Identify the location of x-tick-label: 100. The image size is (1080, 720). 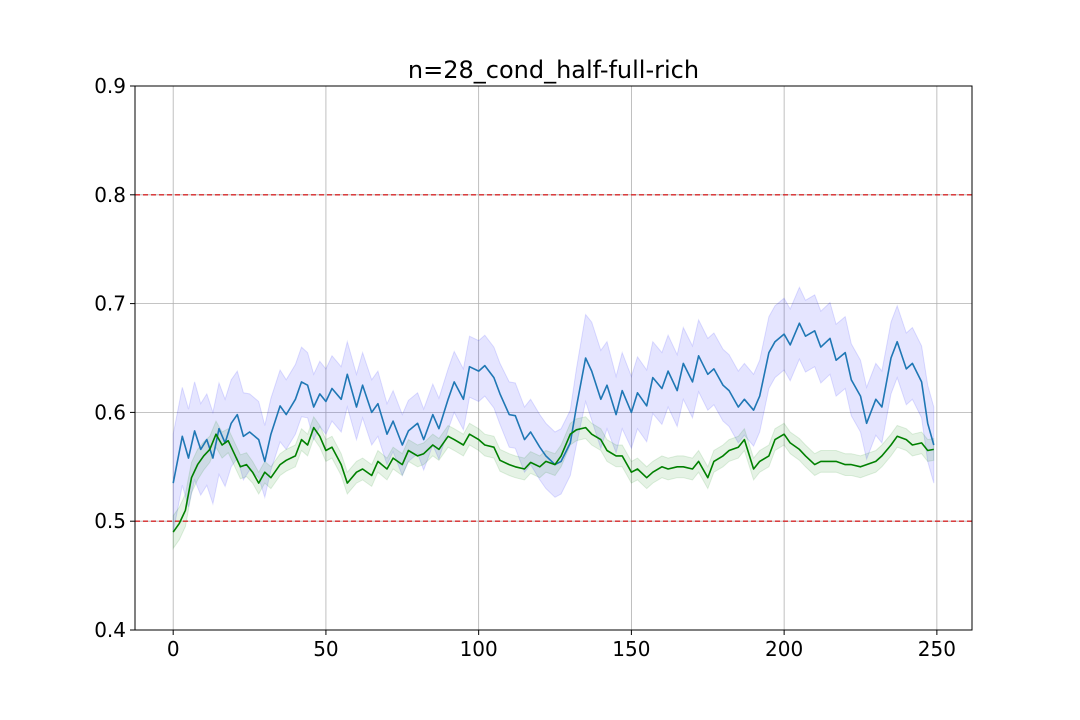
(479, 649).